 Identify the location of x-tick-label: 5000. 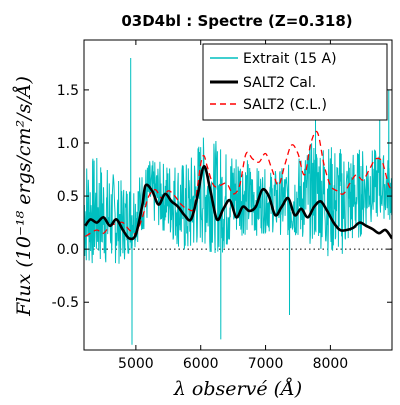
(136, 364).